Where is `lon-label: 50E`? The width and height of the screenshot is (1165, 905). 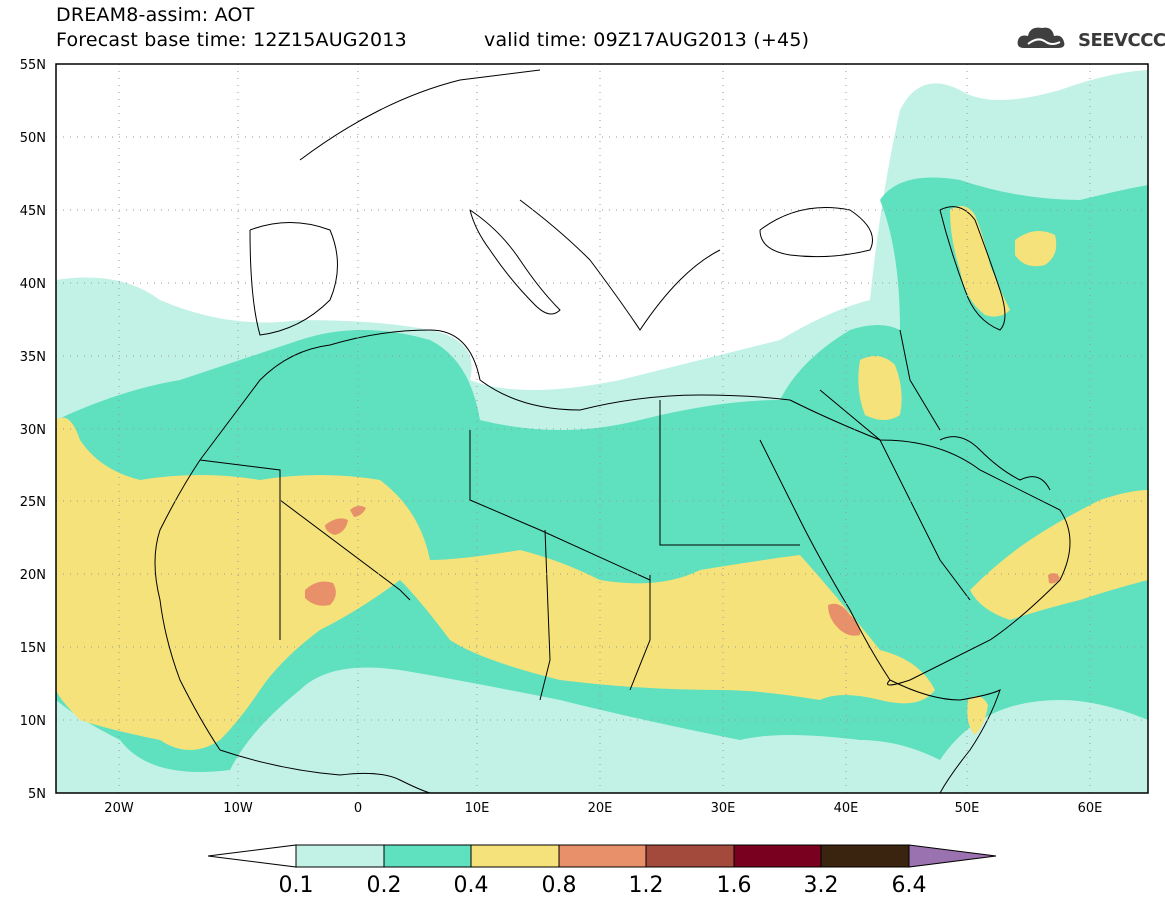 lon-label: 50E is located at coordinates (967, 808).